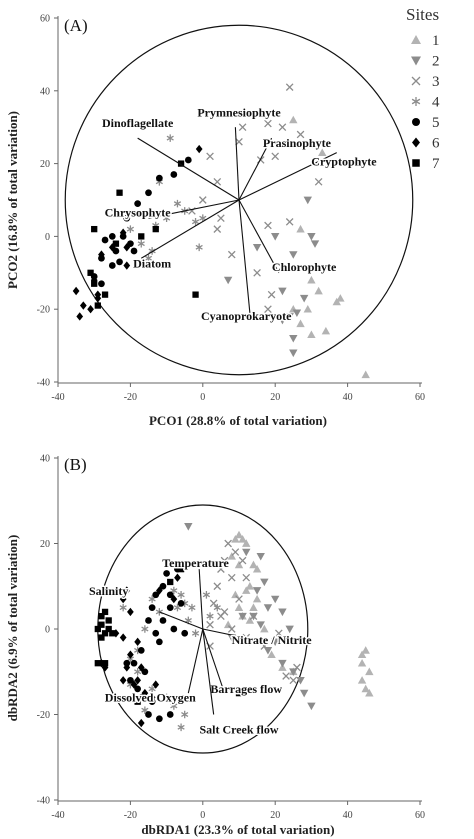  I want to click on vector-label-halo-chrysophyte: Chrysophyte, so click(138, 212).